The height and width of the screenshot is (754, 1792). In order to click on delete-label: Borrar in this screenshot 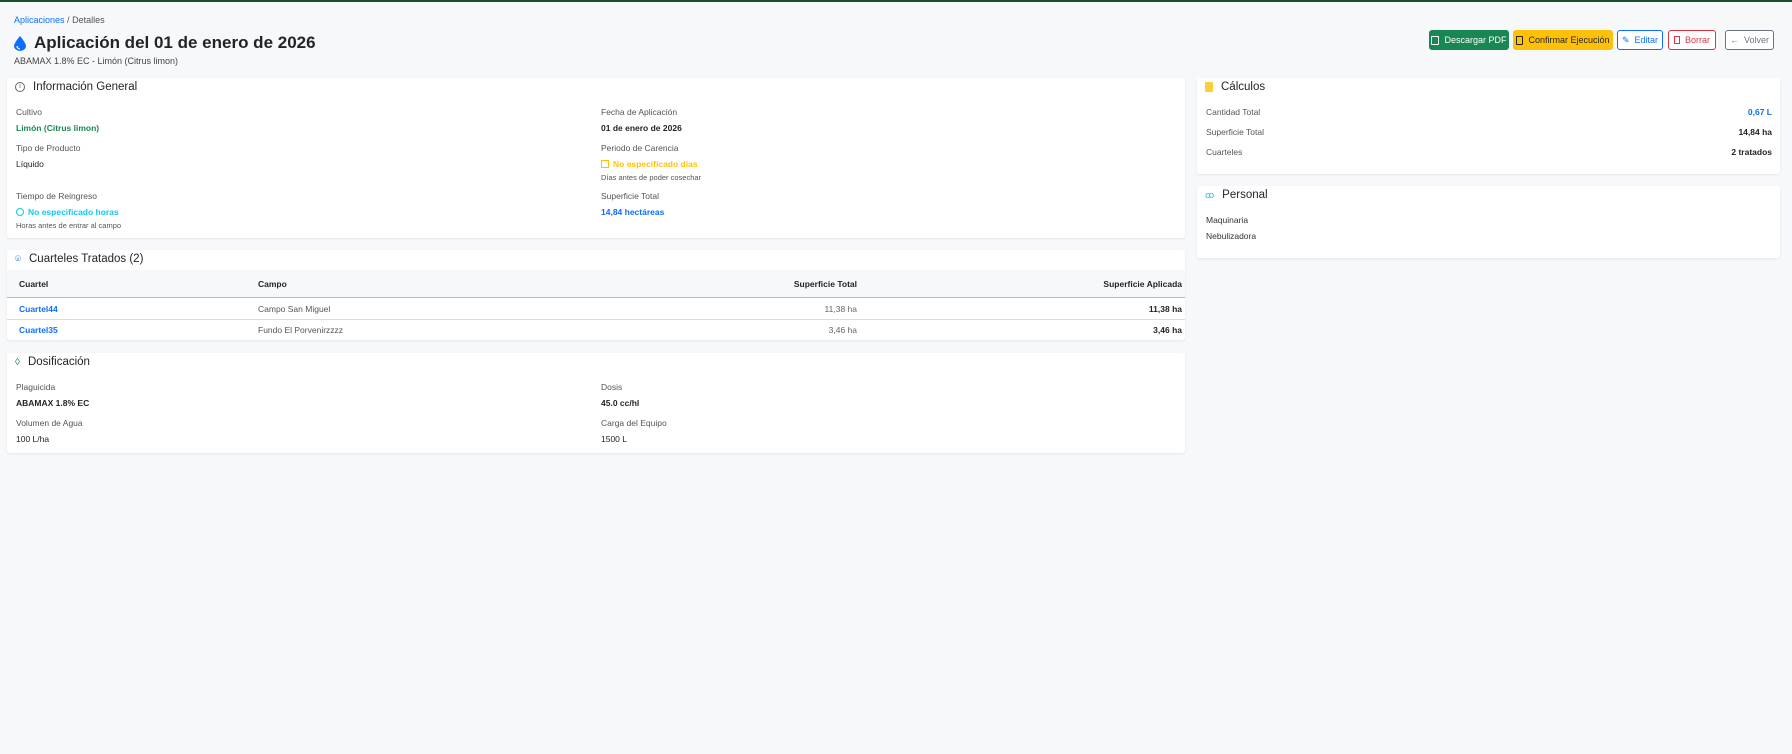, I will do `click(1697, 40)`.